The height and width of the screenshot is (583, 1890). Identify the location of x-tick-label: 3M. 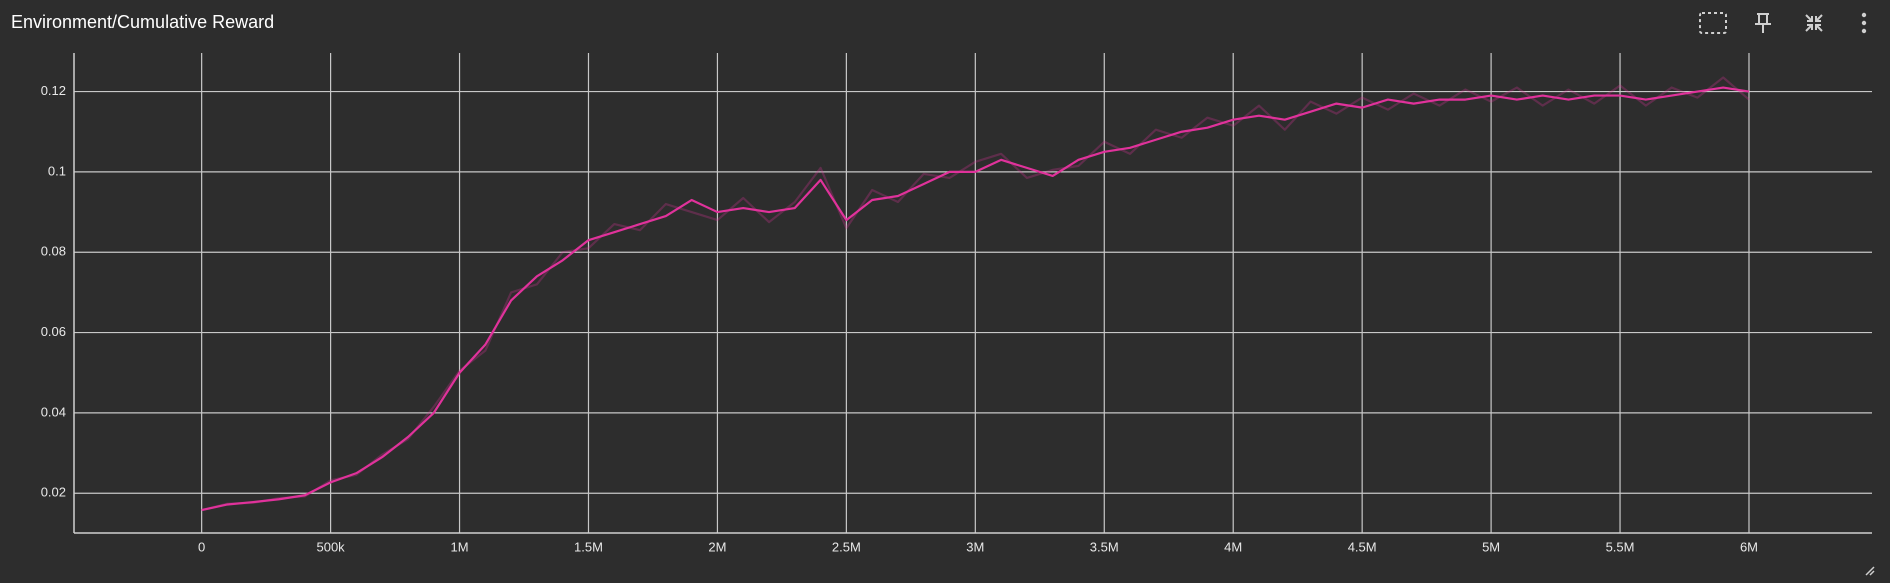
(975, 546).